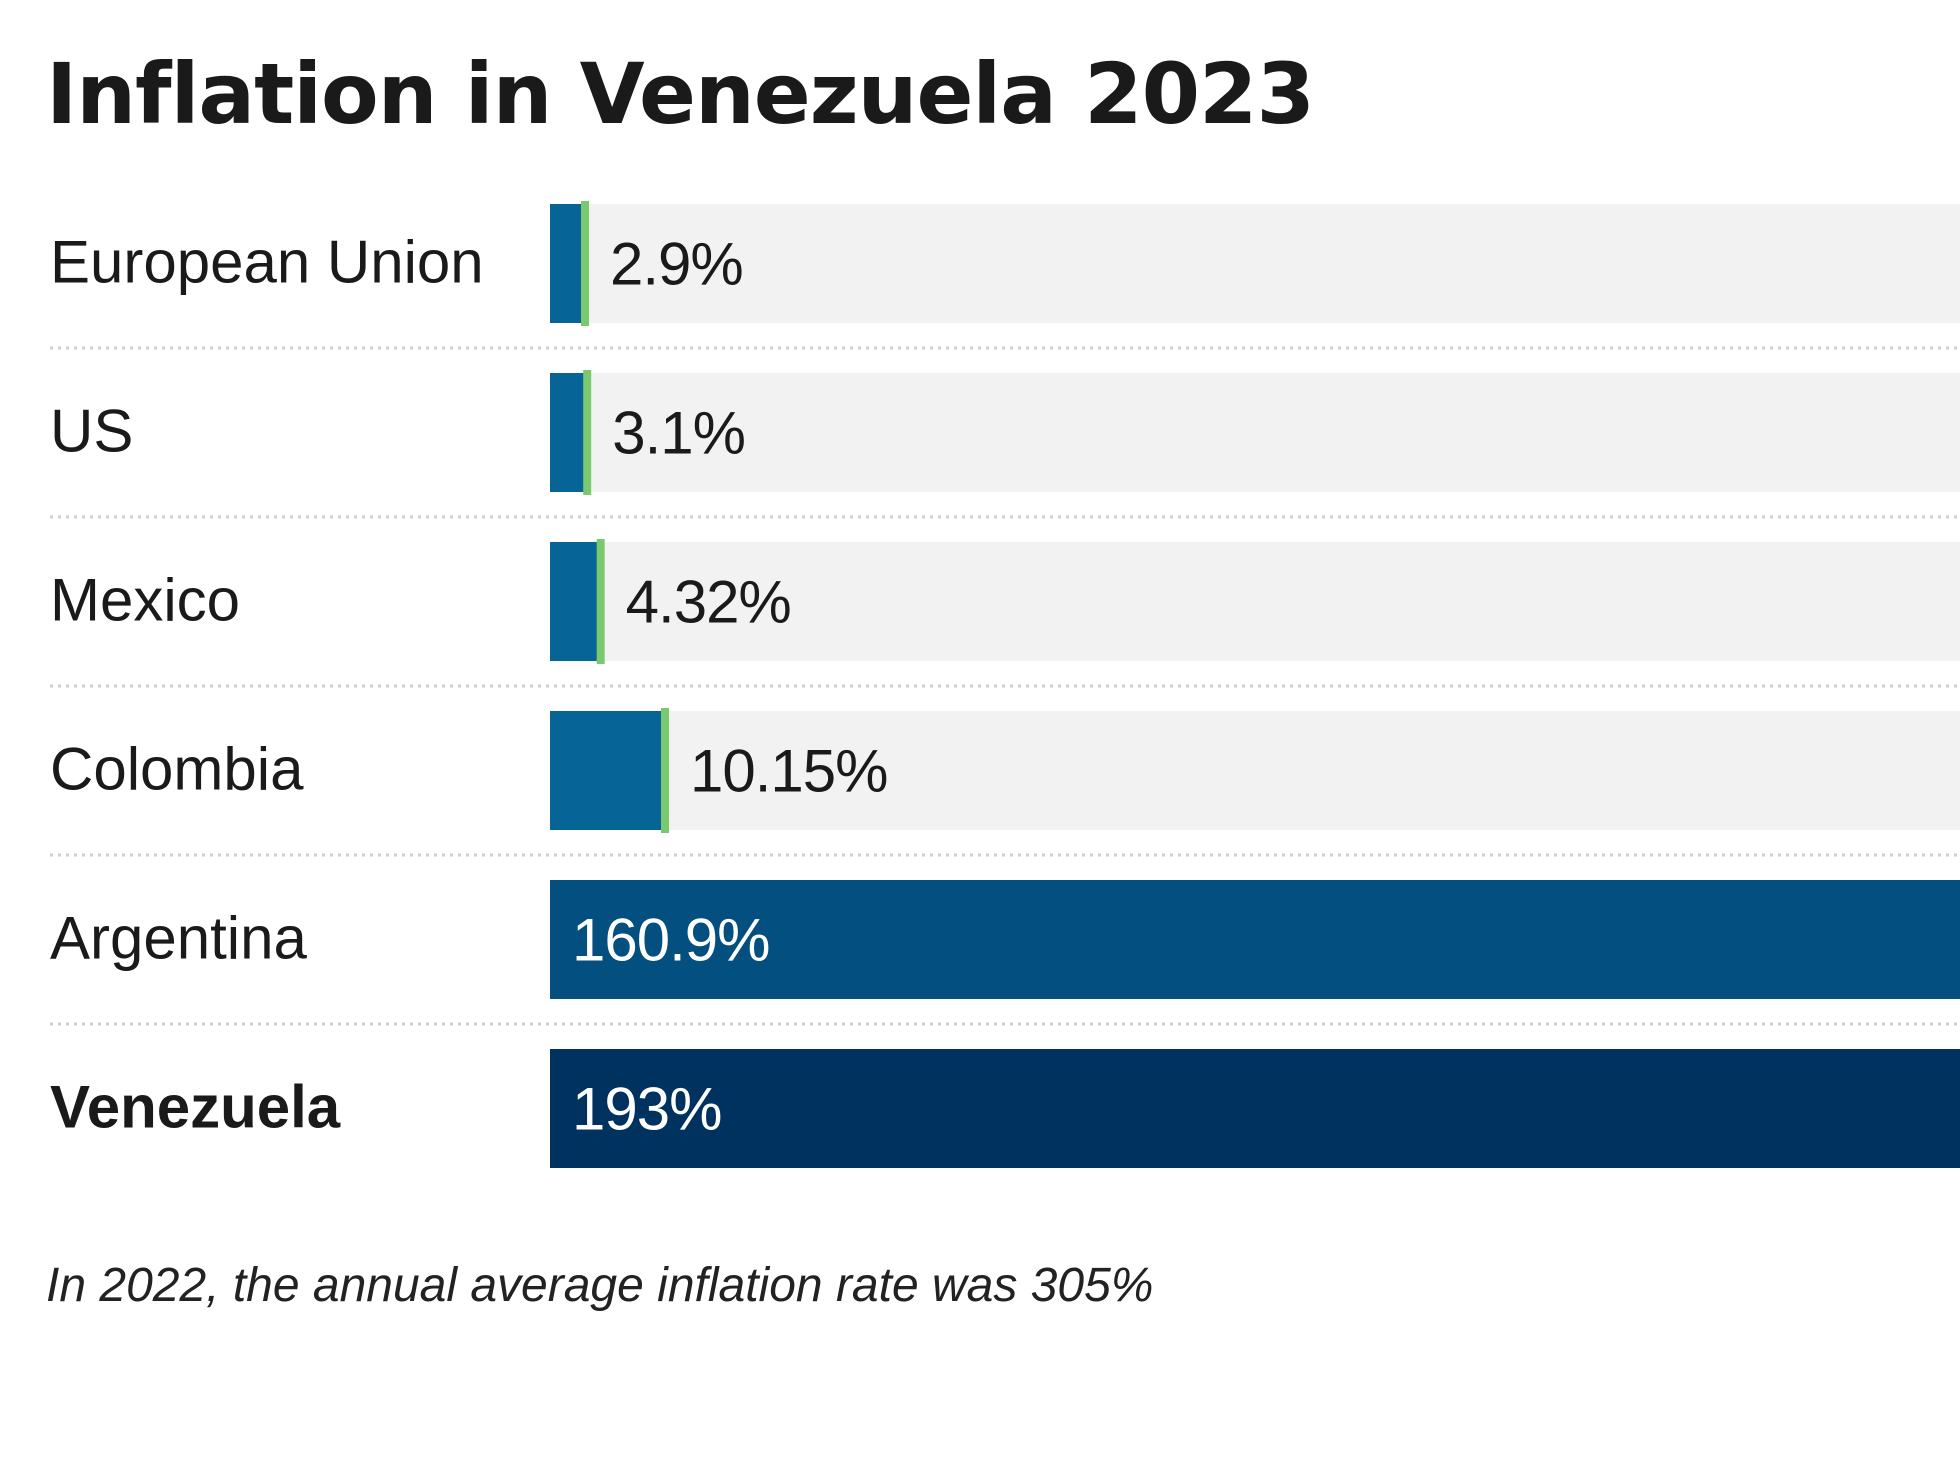 This screenshot has width=1960, height=1470. I want to click on bar-marker-mexico, so click(600, 601).